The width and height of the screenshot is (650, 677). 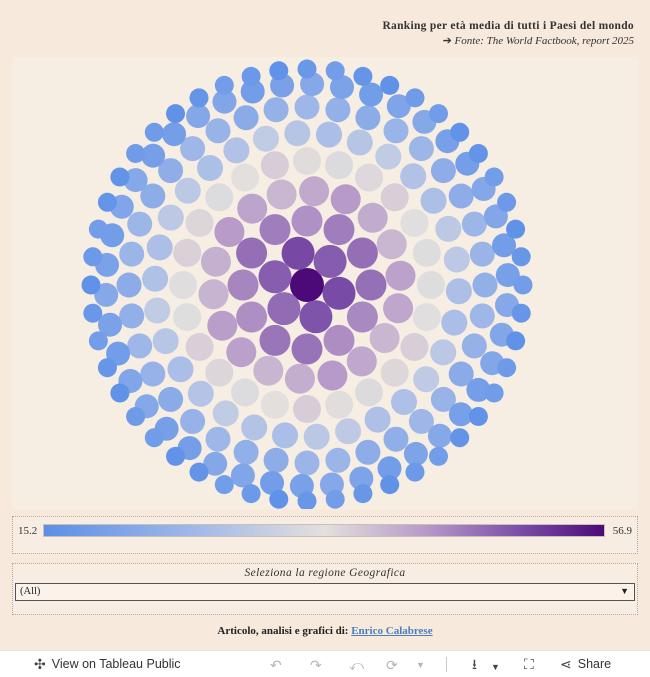 I want to click on download-dropdown-icon: ▼, so click(x=495, y=667).